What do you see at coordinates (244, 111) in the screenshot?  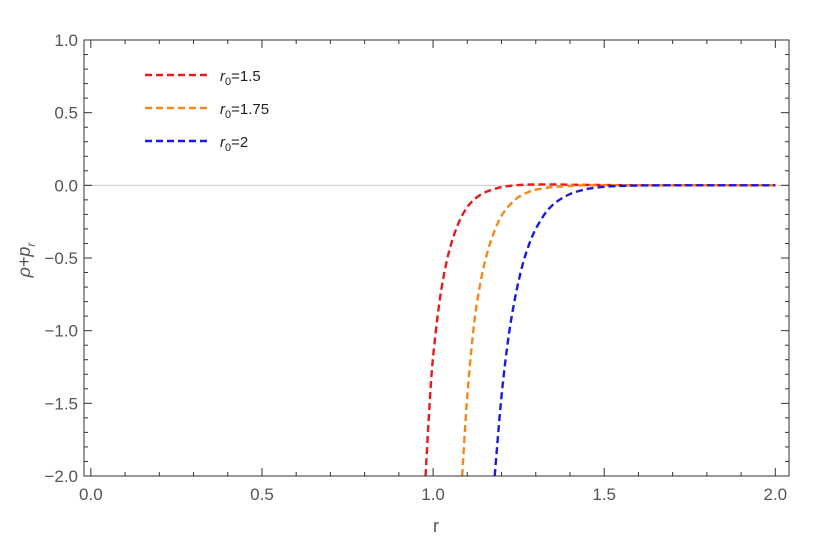 I see `legend-label: r0=1.75` at bounding box center [244, 111].